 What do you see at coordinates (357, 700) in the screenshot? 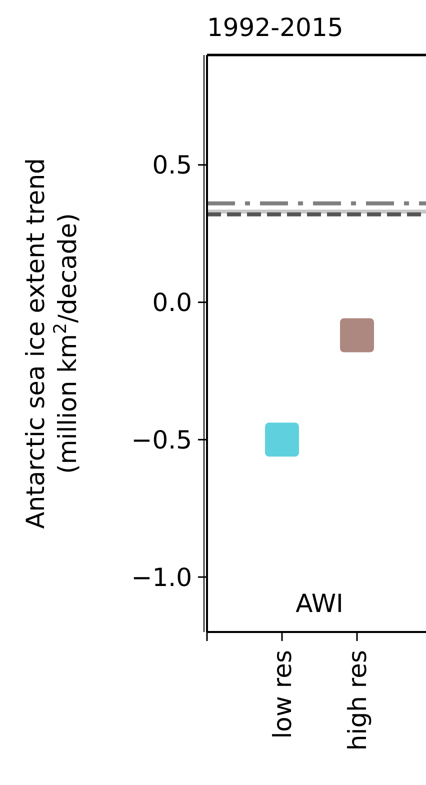
I see `x-tick-label: high res` at bounding box center [357, 700].